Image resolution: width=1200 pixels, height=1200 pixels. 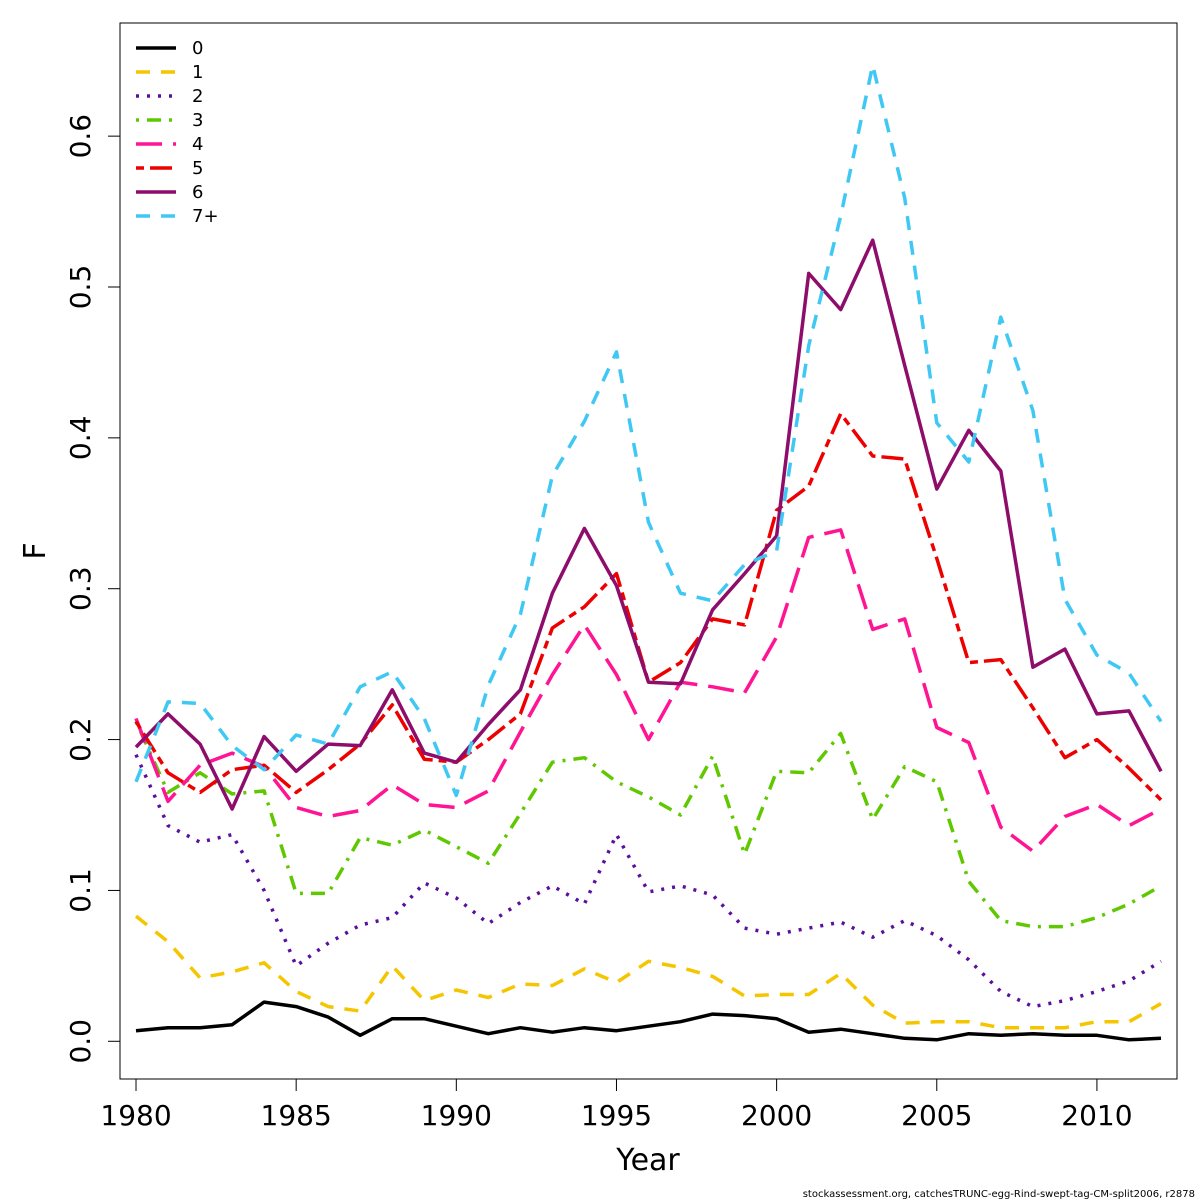 What do you see at coordinates (647, 1160) in the screenshot?
I see `x-axis-title: Year` at bounding box center [647, 1160].